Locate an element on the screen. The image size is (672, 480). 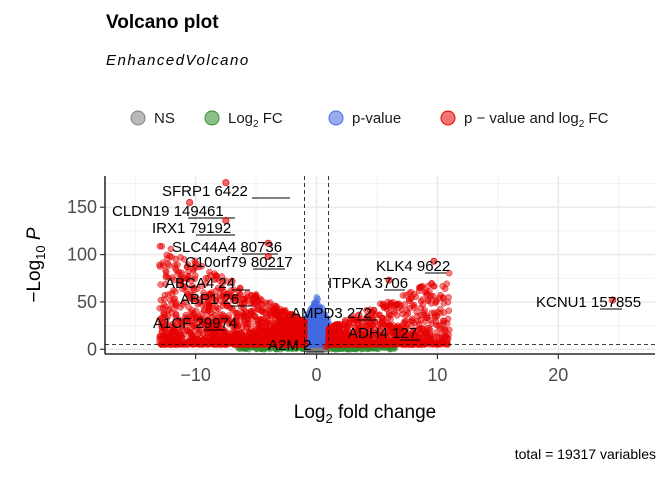
legend-label-1: Log2 FC is located at coordinates (255, 120).